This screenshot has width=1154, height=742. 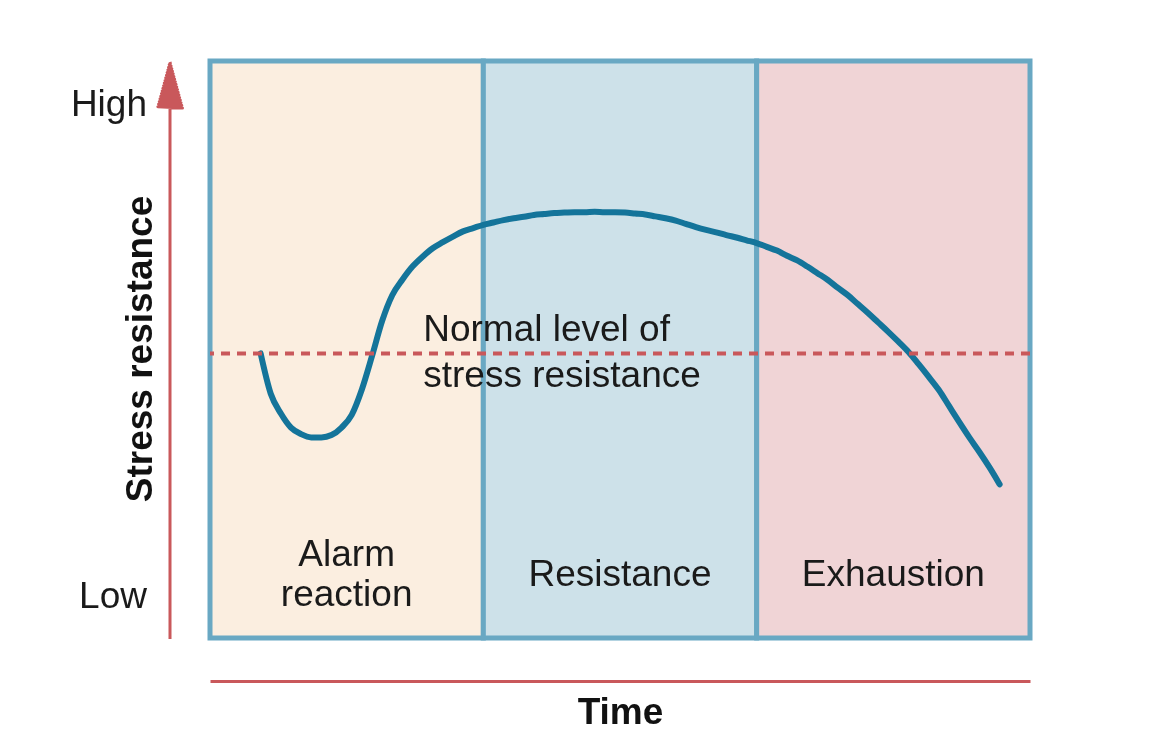 I want to click on text: High, so click(x=108, y=103).